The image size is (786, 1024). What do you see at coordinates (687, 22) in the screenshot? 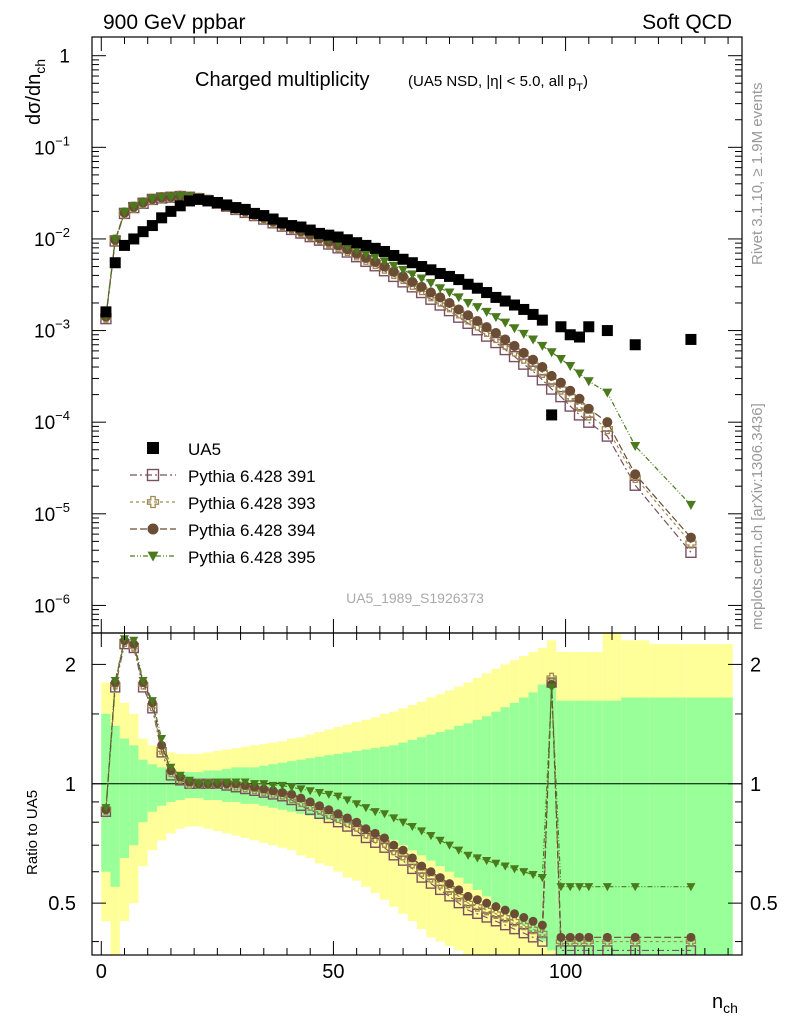
I see `header-right: Soft QCD` at bounding box center [687, 22].